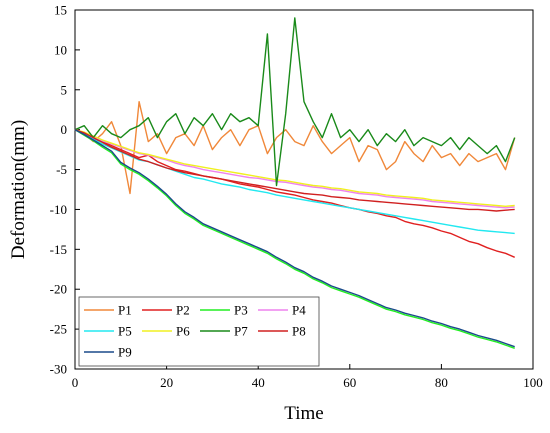  What do you see at coordinates (64, 129) in the screenshot?
I see `y-tick-label: 0` at bounding box center [64, 129].